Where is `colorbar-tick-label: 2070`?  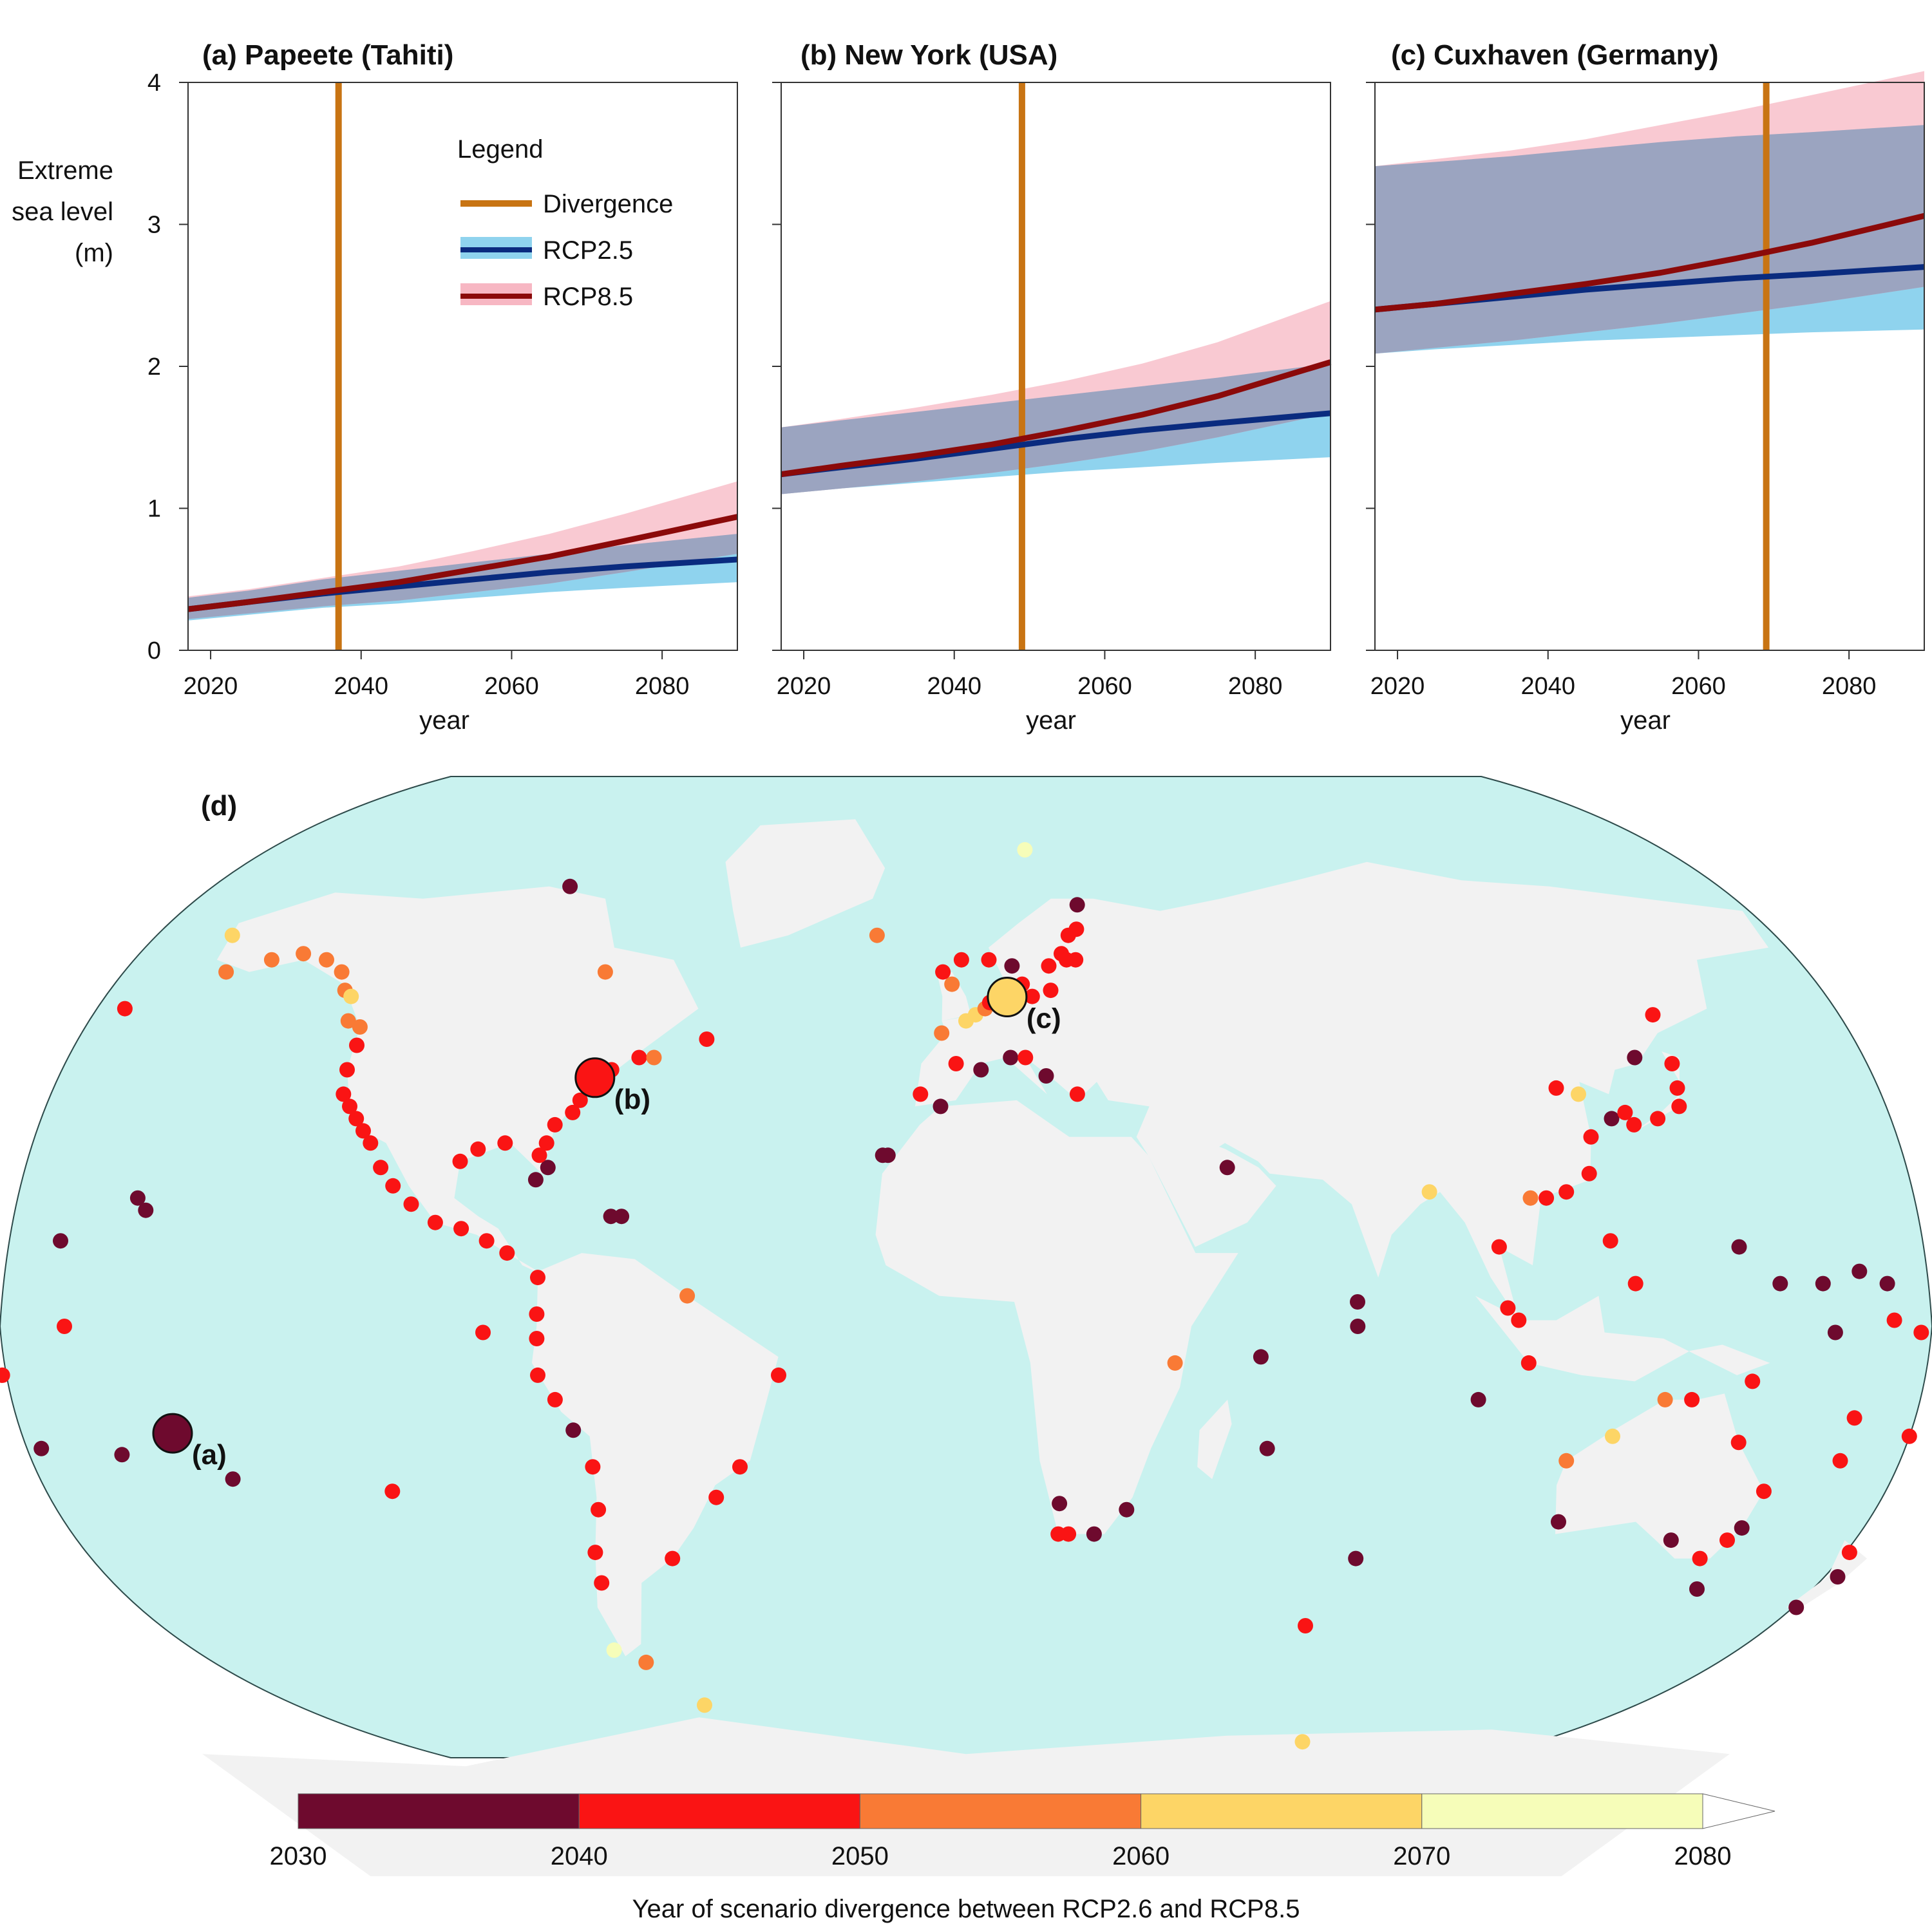
colorbar-tick-label: 2070 is located at coordinates (1421, 1856).